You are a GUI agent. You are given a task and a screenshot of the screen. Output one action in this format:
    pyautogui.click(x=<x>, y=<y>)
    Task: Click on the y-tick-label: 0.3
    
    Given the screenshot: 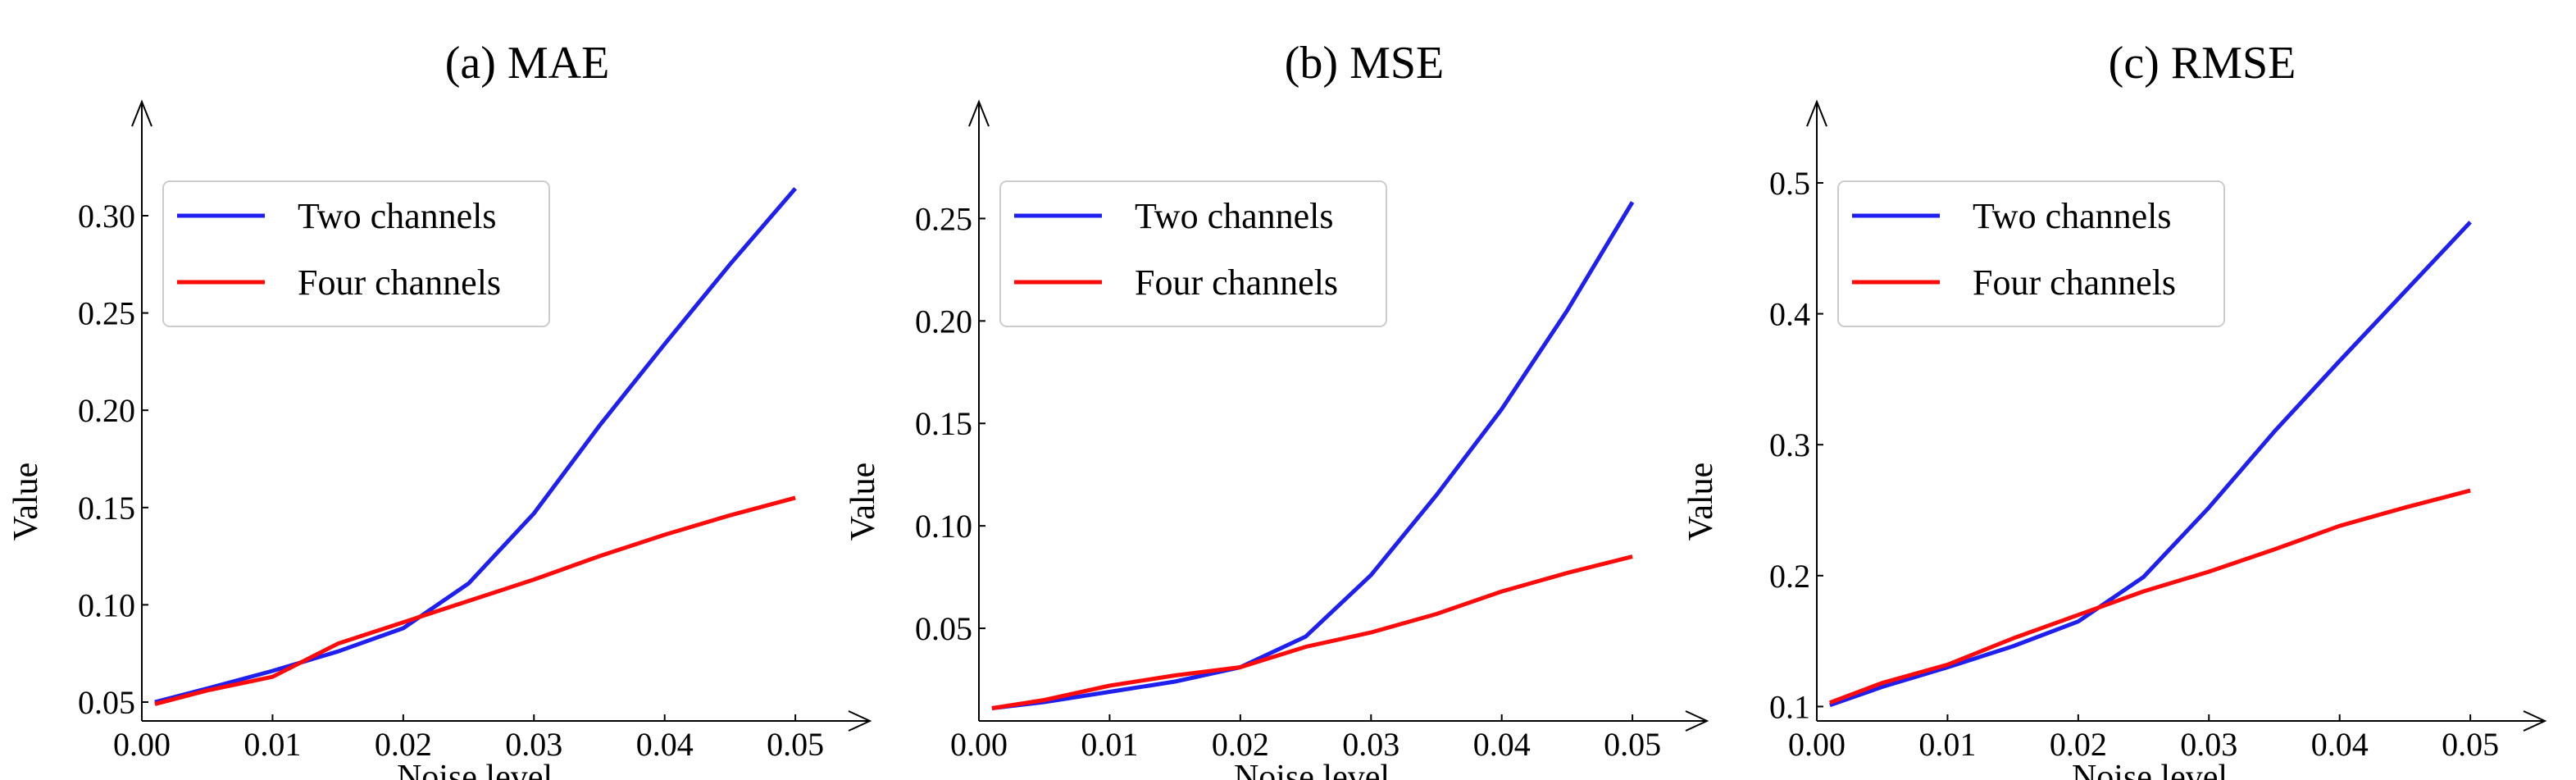 What is the action you would take?
    pyautogui.click(x=1790, y=445)
    